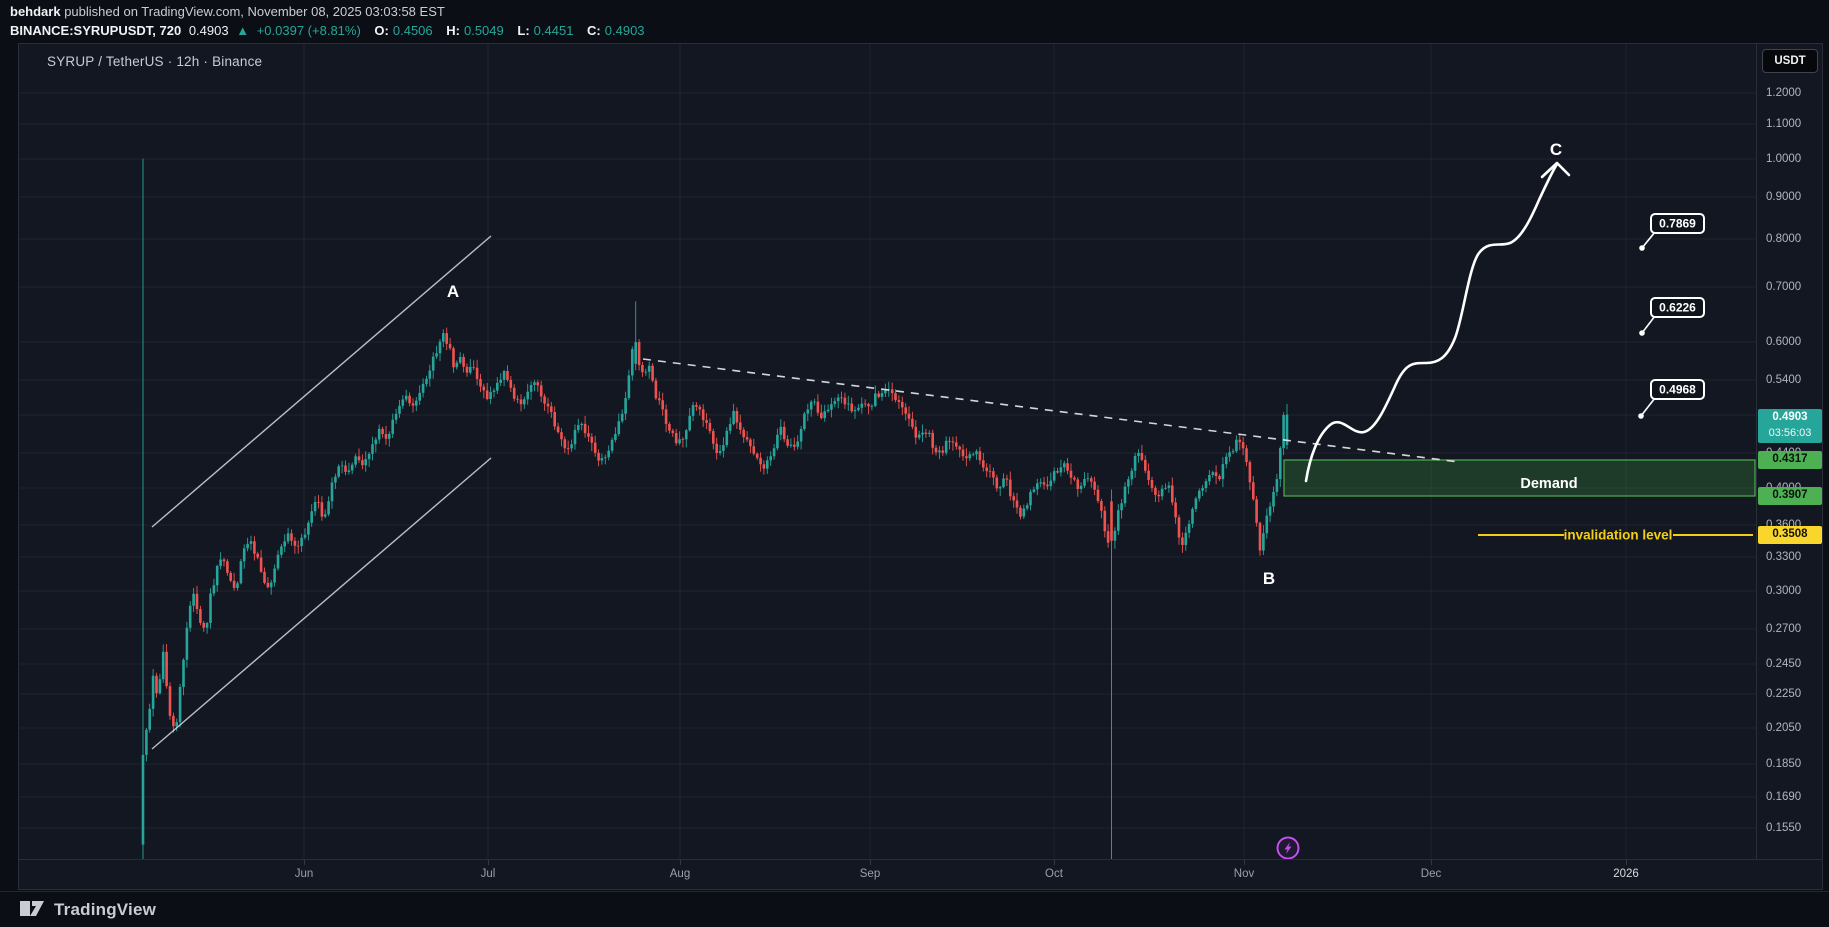  I want to click on projection-arrow, so click(1437, 322).